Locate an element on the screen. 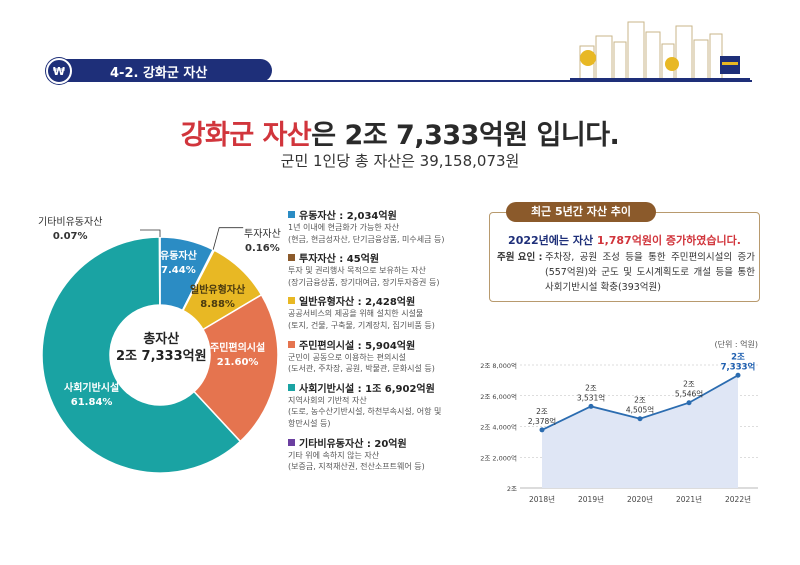 Image resolution: width=800 pixels, height=565 pixels. y-tick-label: 2조 4,000억 is located at coordinates (498, 428).